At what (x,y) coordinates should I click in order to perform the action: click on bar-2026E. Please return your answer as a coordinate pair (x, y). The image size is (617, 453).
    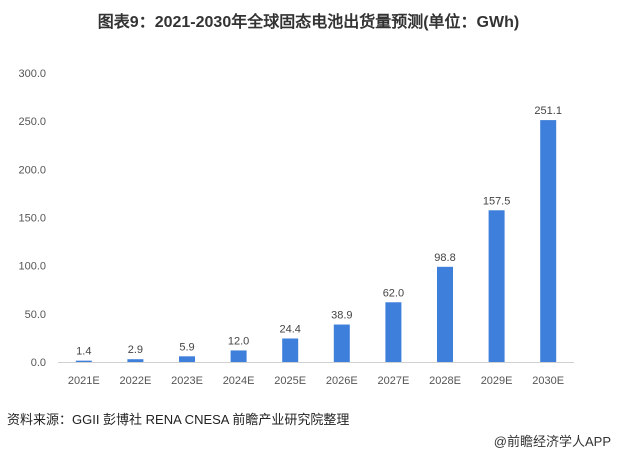
    Looking at the image, I should click on (341, 343).